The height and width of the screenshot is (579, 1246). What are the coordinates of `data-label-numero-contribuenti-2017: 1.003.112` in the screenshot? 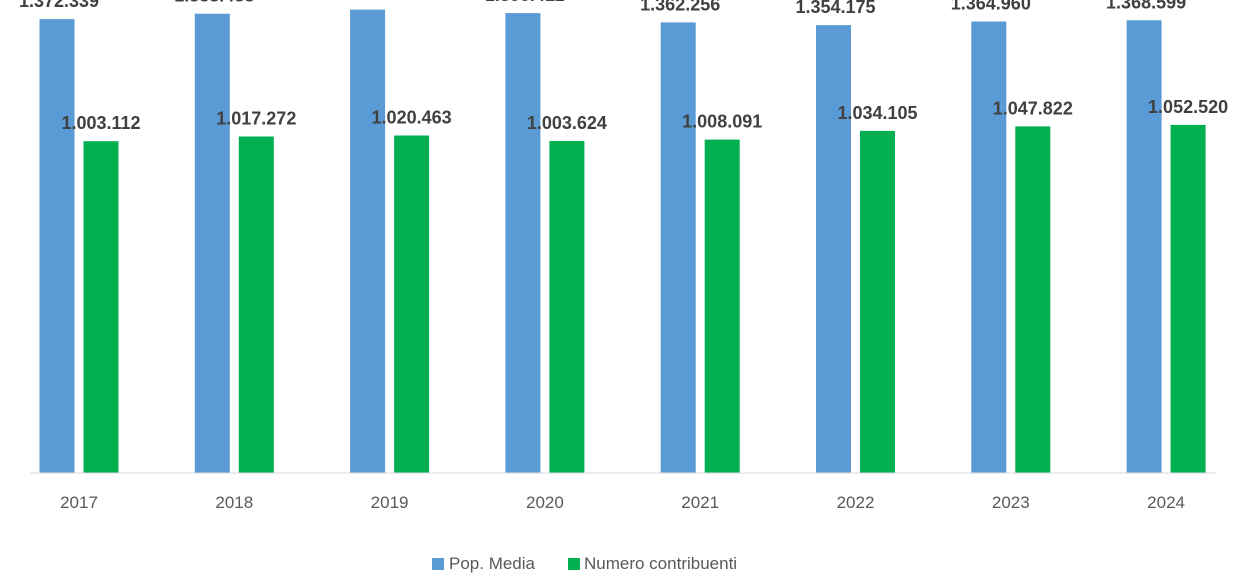 It's located at (100, 123).